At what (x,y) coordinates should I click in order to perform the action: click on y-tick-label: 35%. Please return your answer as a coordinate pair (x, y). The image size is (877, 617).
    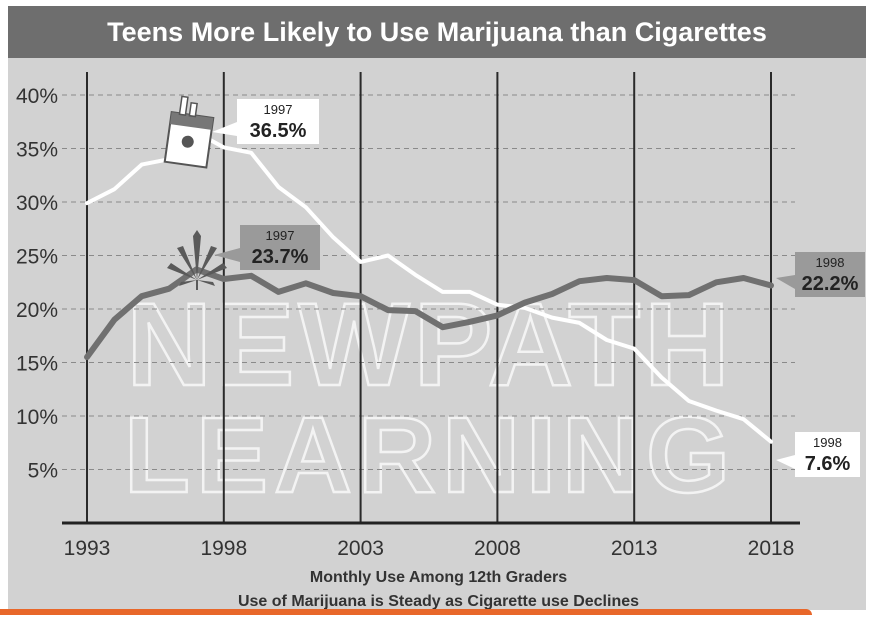
    Looking at the image, I should click on (37, 150).